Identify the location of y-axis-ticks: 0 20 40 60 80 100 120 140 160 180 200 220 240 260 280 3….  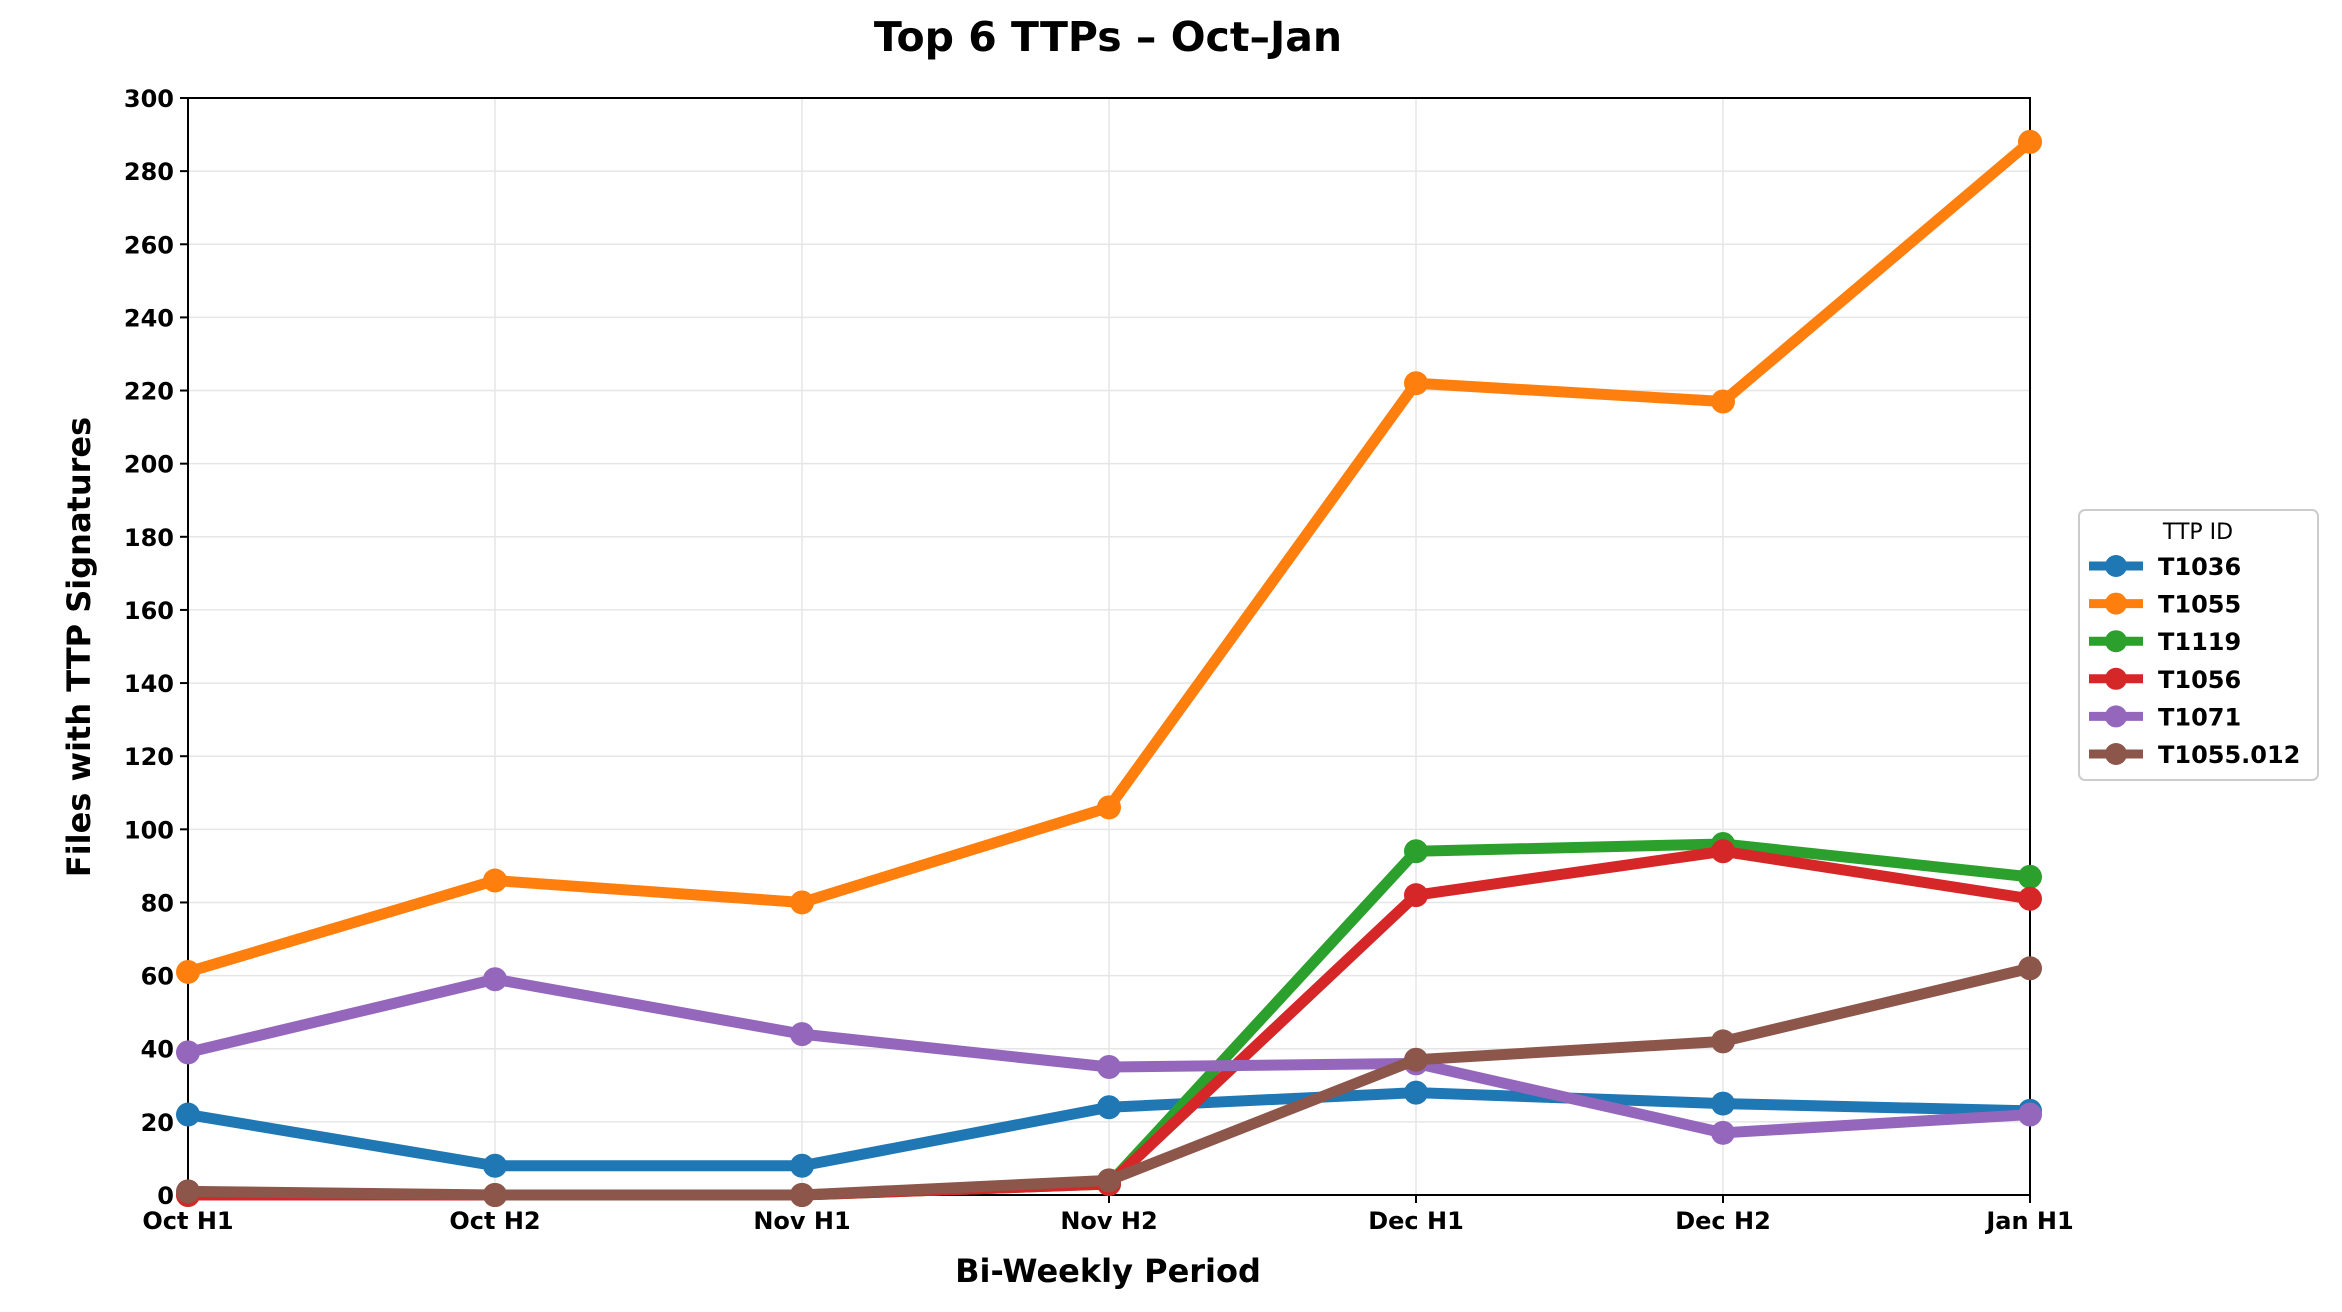
(156, 647).